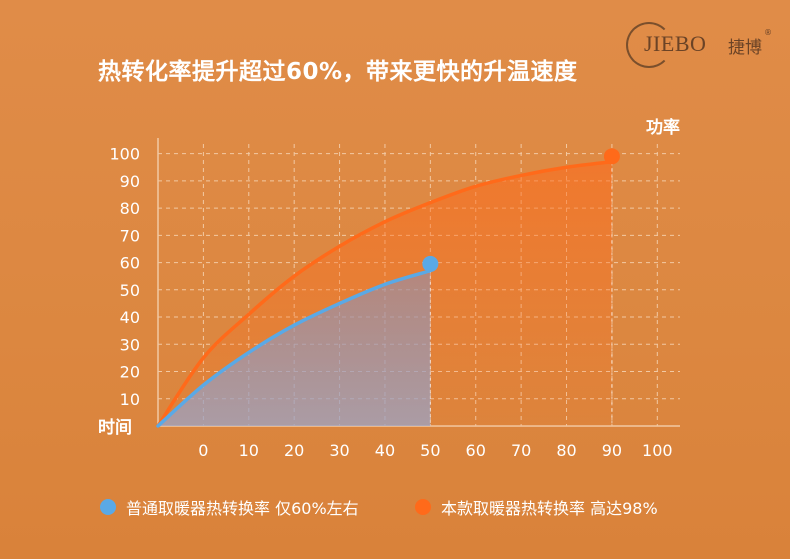 This screenshot has height=559, width=790. What do you see at coordinates (423, 507) in the screenshot?
I see `legend-swatch-featured` at bounding box center [423, 507].